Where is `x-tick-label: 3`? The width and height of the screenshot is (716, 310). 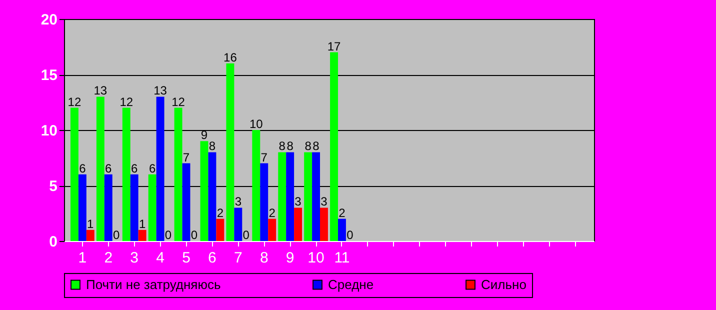 x-tick-label: 3 is located at coordinates (134, 258).